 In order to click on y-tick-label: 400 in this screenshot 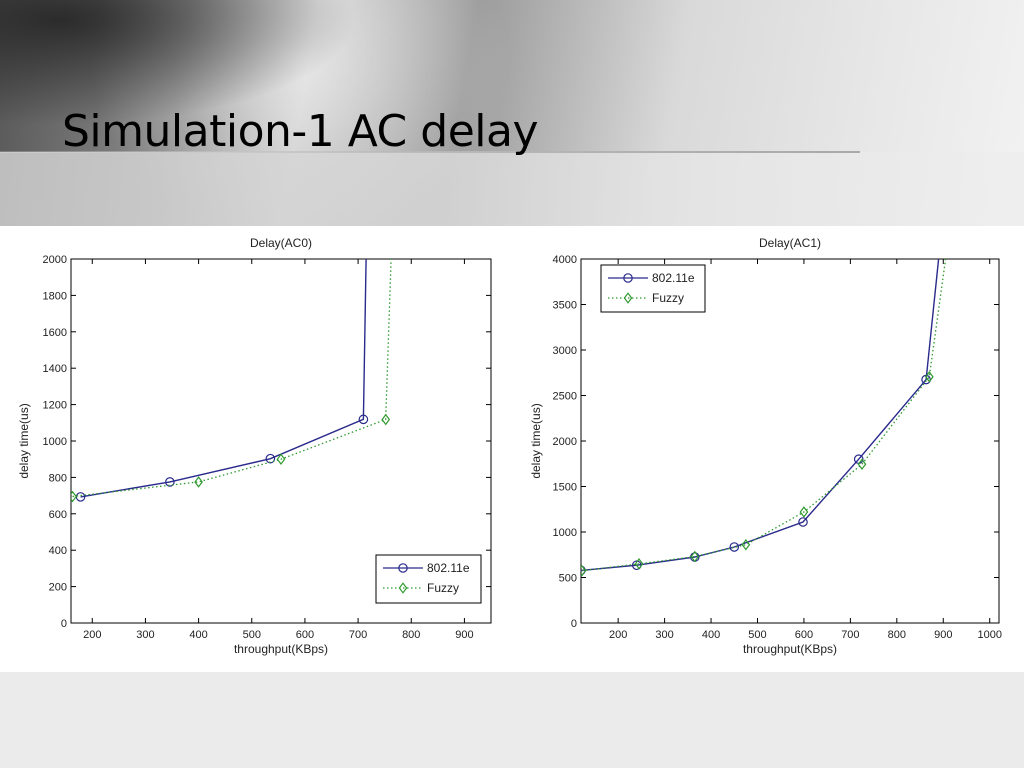, I will do `click(58, 551)`.